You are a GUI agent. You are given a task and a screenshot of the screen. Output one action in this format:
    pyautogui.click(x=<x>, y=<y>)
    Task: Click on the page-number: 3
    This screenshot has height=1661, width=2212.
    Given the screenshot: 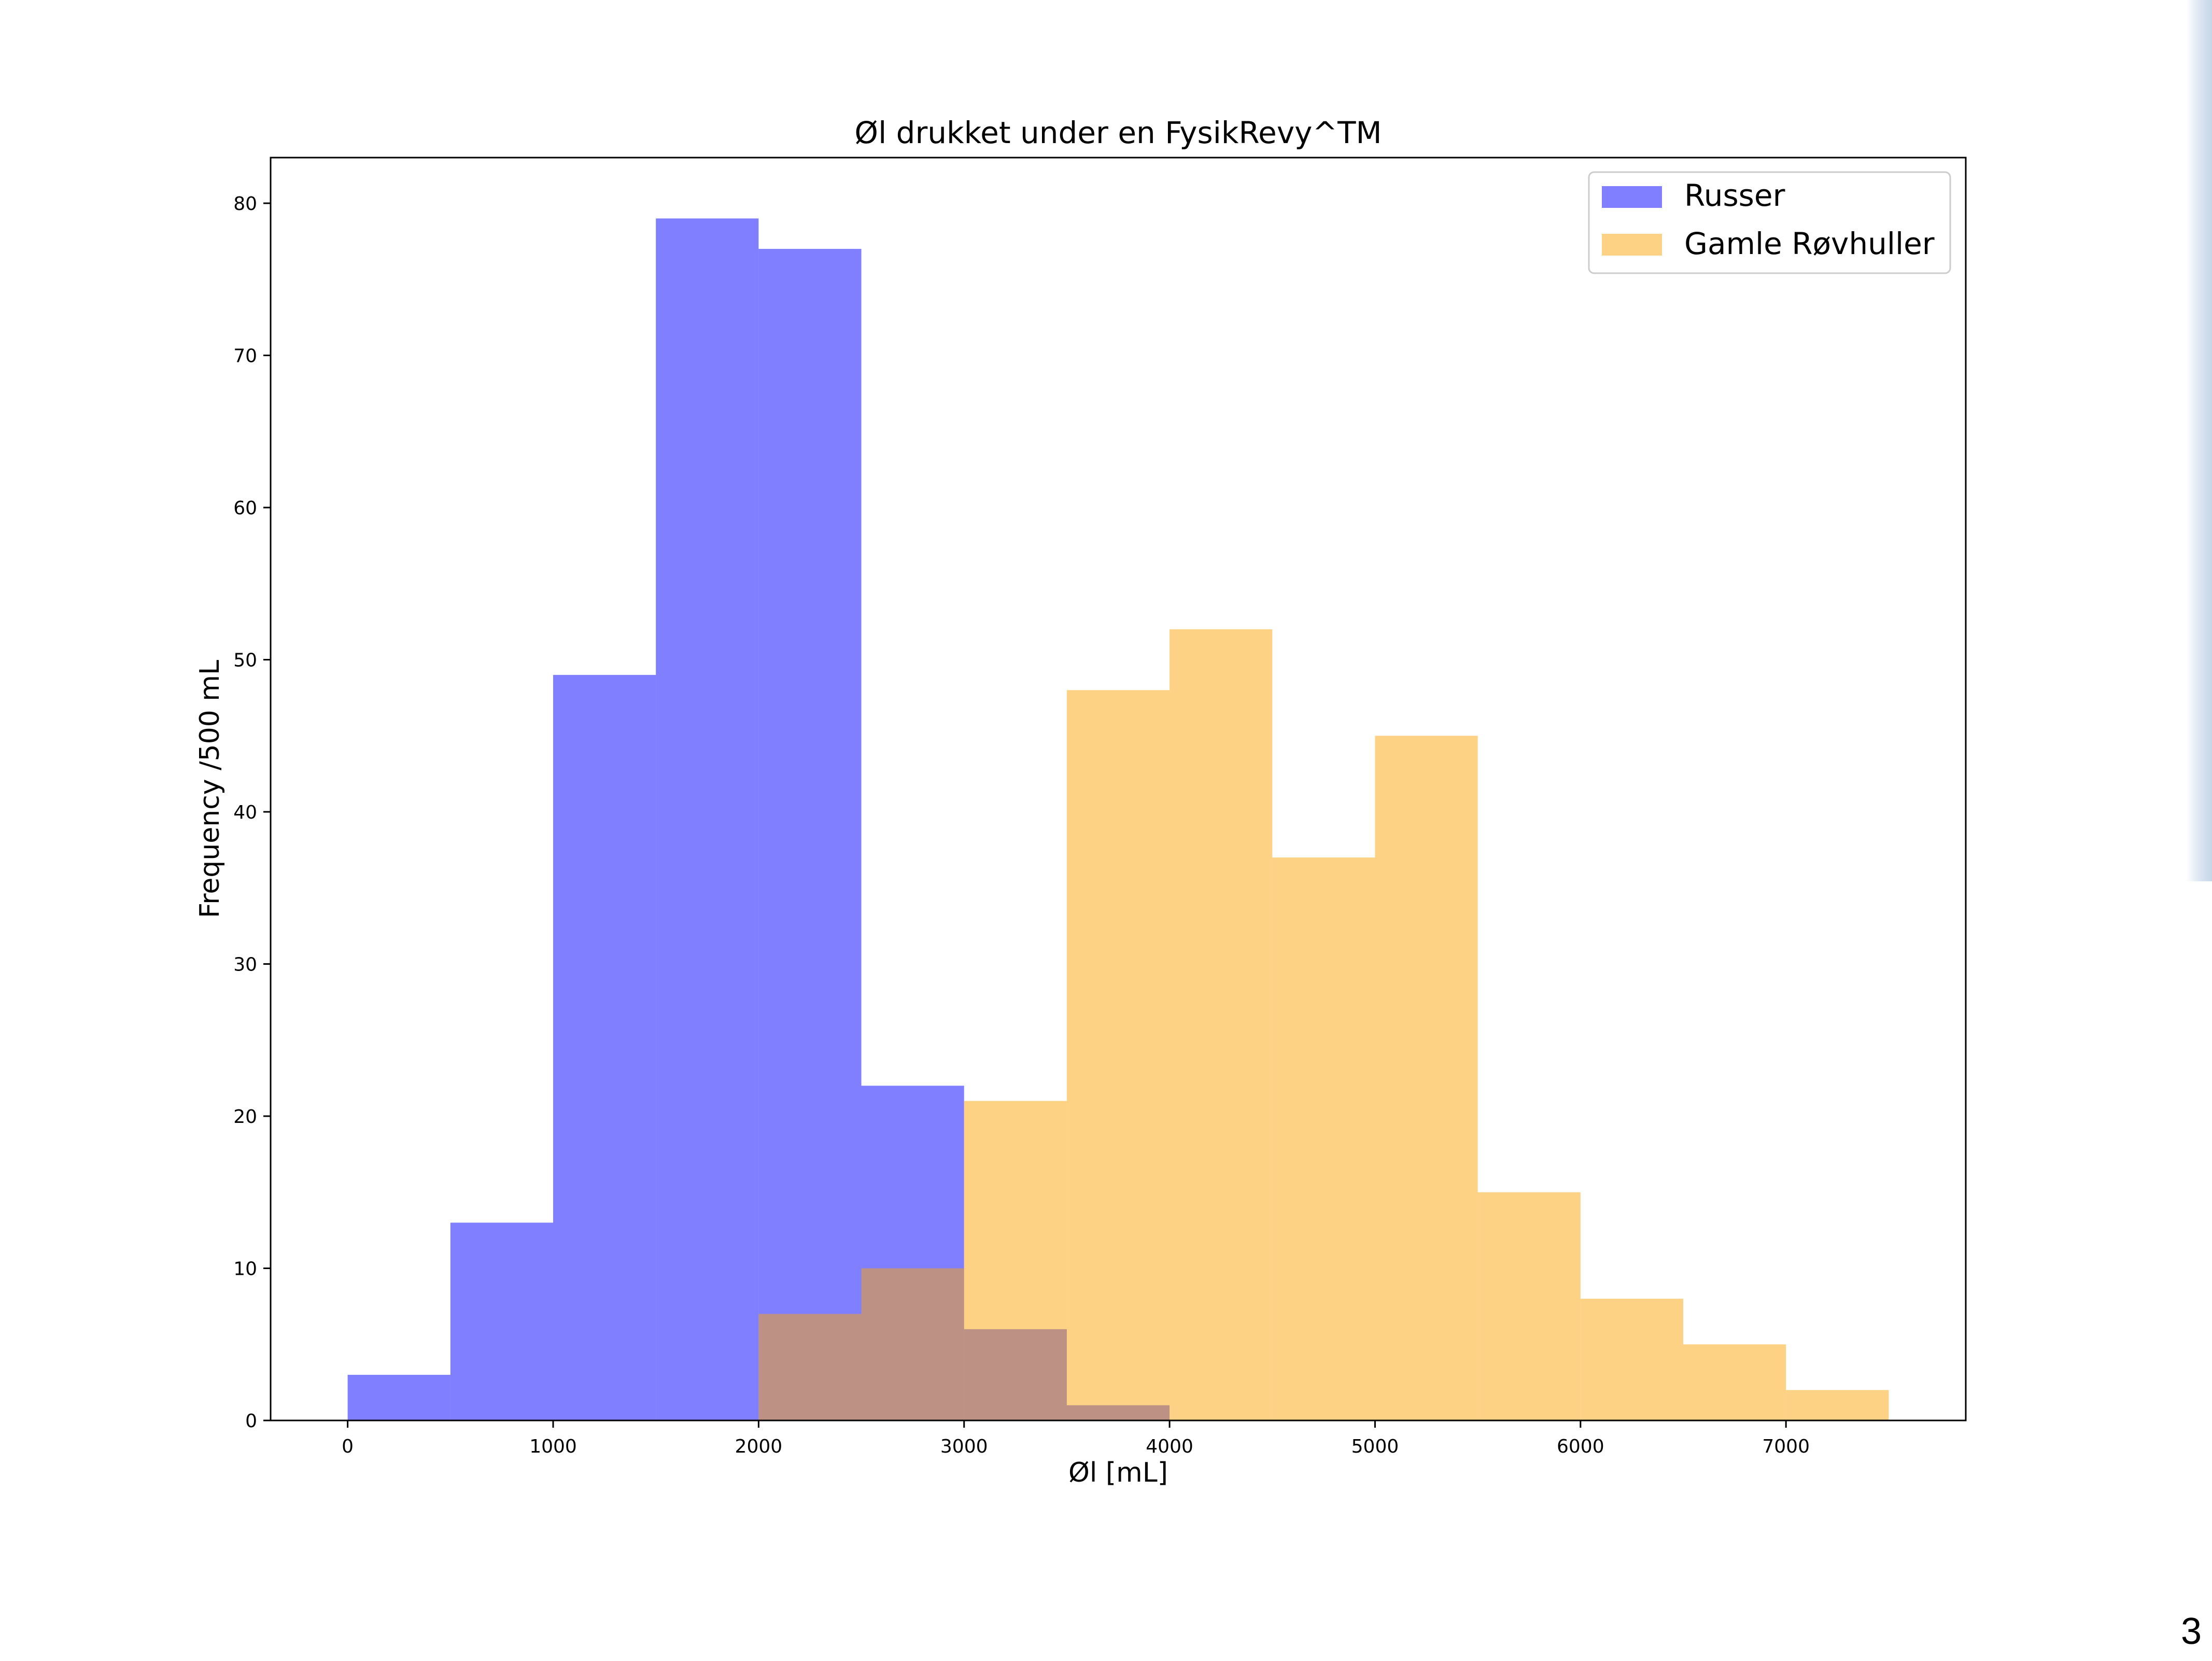 What is the action you would take?
    pyautogui.click(x=2191, y=1631)
    